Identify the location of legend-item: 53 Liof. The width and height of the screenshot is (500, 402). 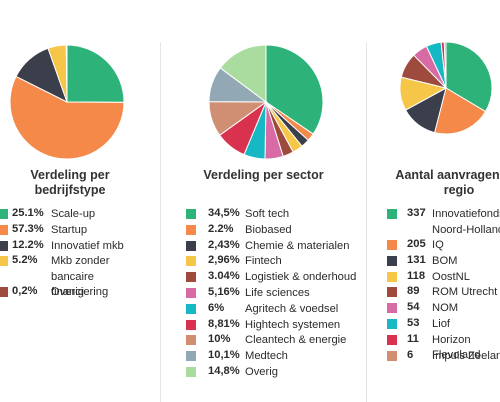
(443, 325).